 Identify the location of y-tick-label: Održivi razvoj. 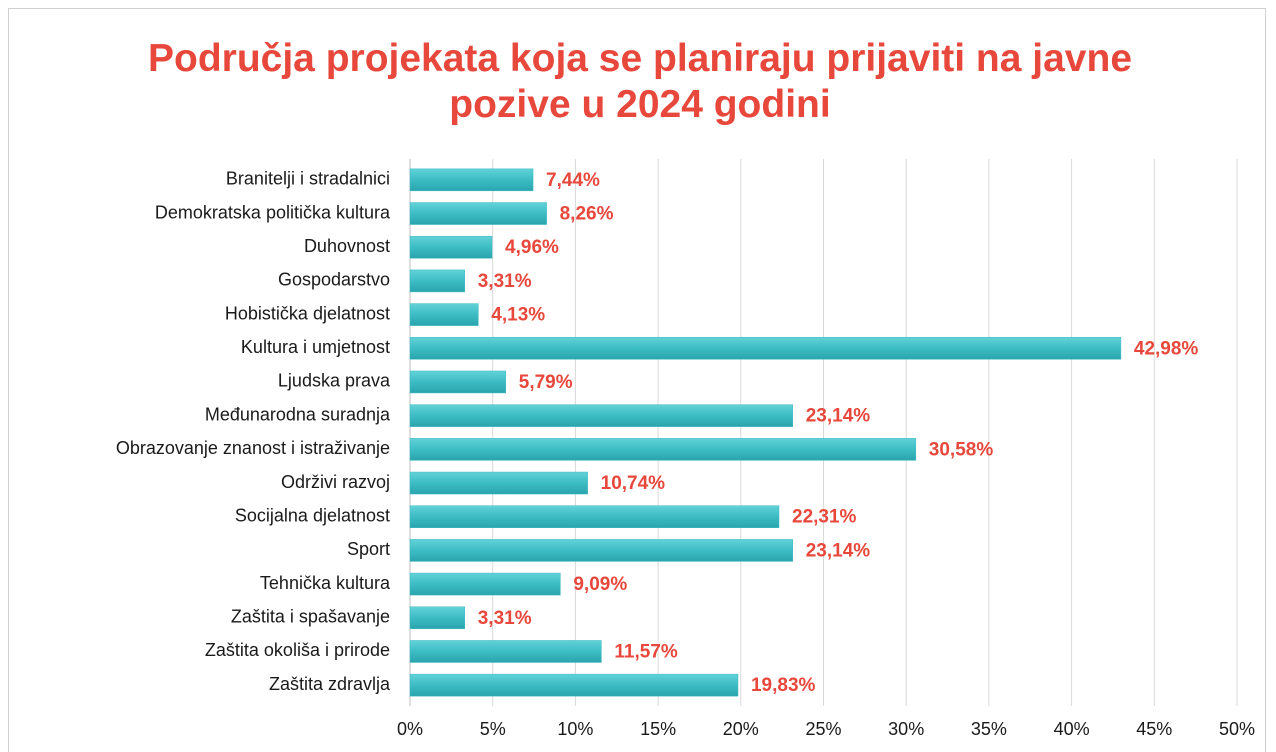
(335, 482).